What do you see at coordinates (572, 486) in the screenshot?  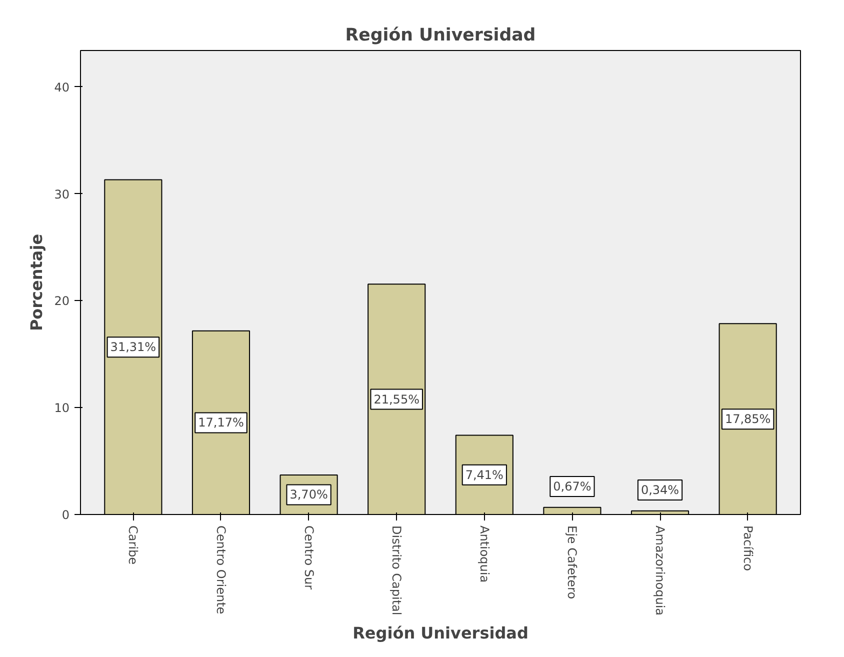 I see `data-label: 0,67%` at bounding box center [572, 486].